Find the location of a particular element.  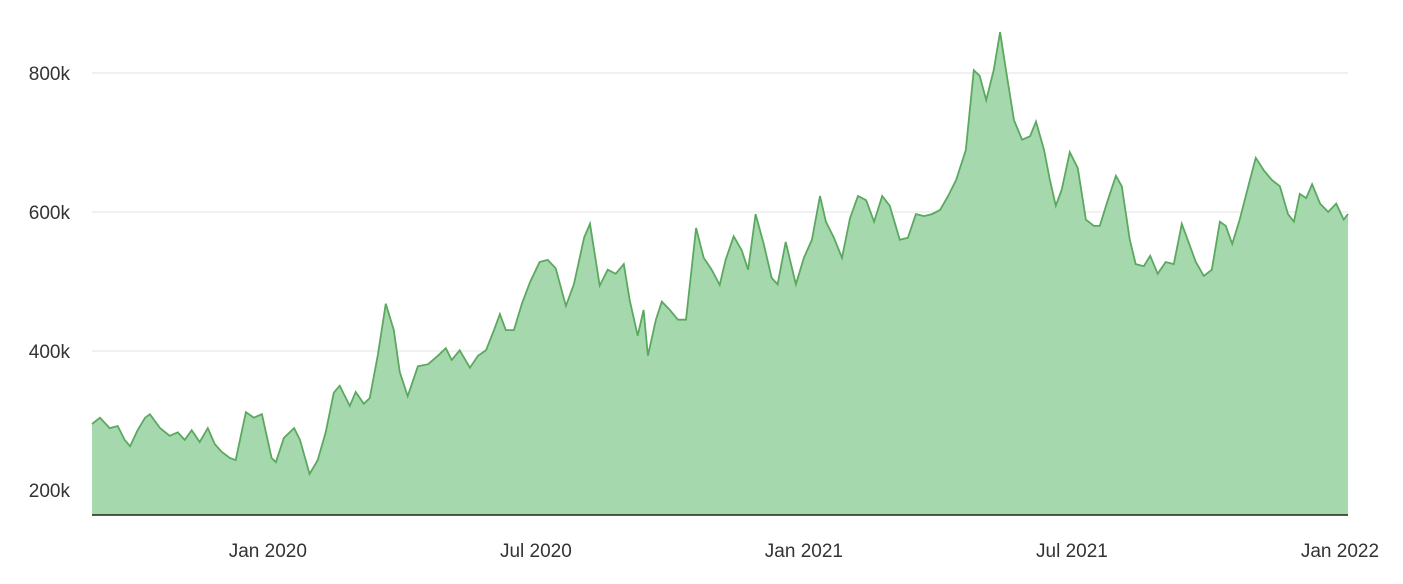

x-tick-label: Jan 2021 is located at coordinates (804, 551).